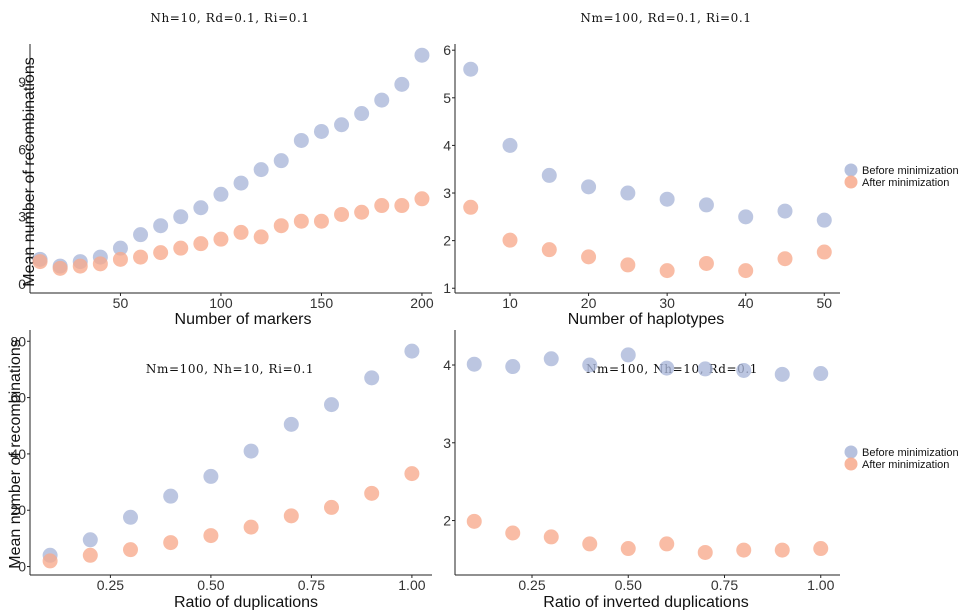 The width and height of the screenshot is (974, 610). What do you see at coordinates (22, 82) in the screenshot?
I see `y-tick-label: 9` at bounding box center [22, 82].